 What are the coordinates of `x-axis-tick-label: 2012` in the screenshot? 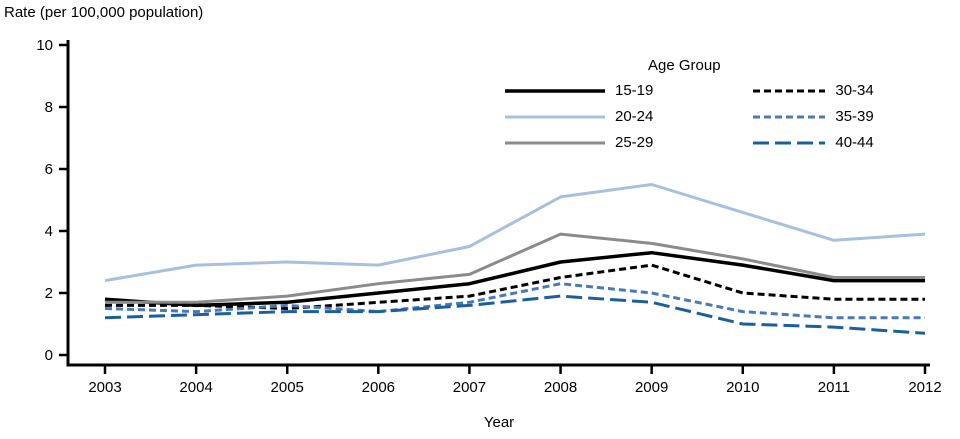 It's located at (924, 387).